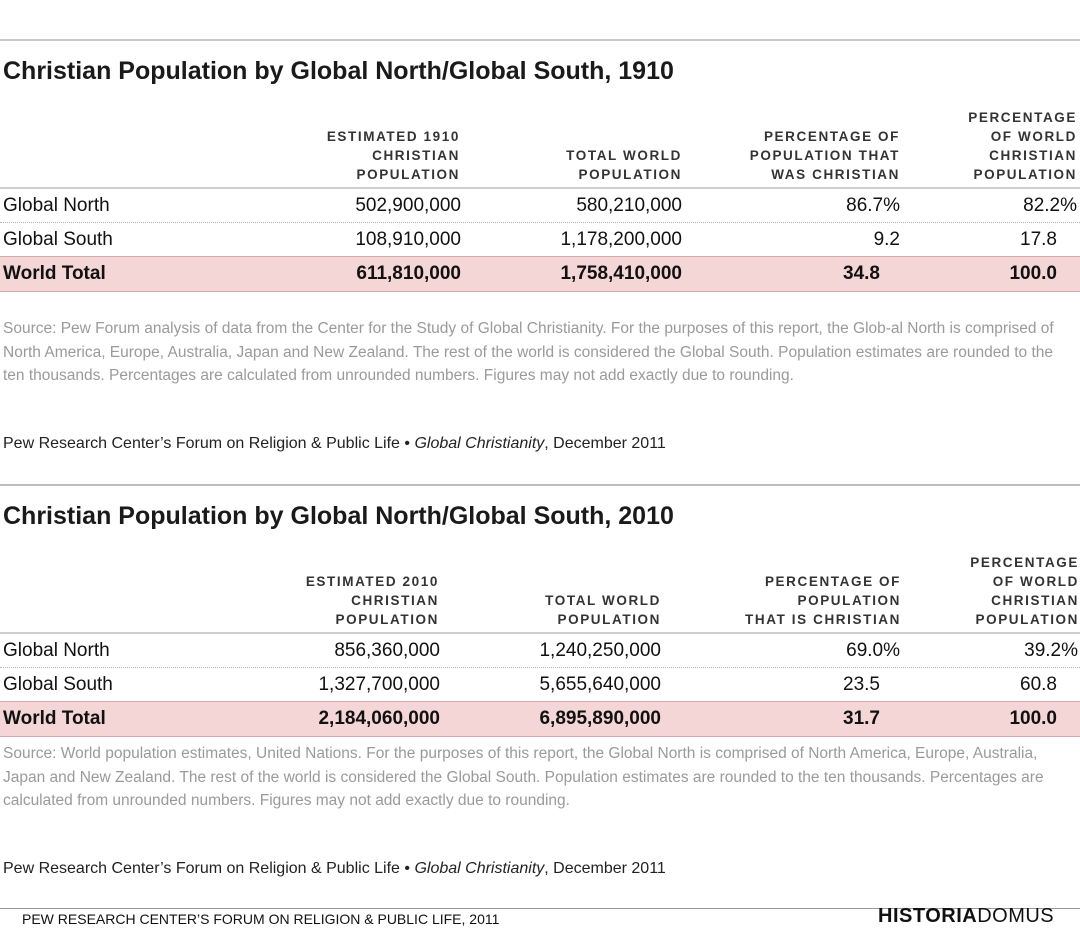 The image size is (1080, 939). What do you see at coordinates (621, 273) in the screenshot?
I see `total-pop-cell: 1,758,410,000` at bounding box center [621, 273].